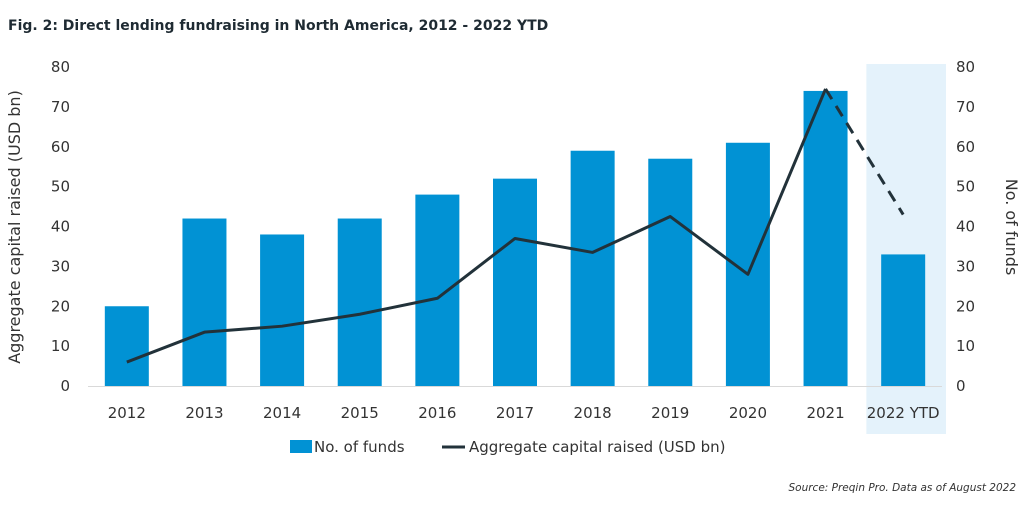 This screenshot has width=1024, height=512. I want to click on right-axis: 0 10 20 30 40 50 60 70 80, so click(965, 226).